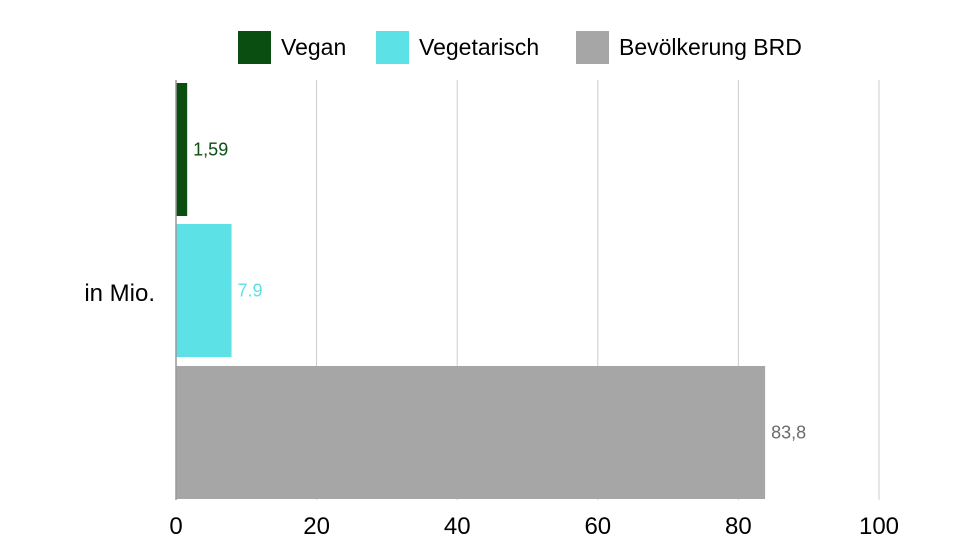 The height and width of the screenshot is (551, 980). Describe the element at coordinates (710, 47) in the screenshot. I see `legend-label: Bevölkerung BRD` at that location.